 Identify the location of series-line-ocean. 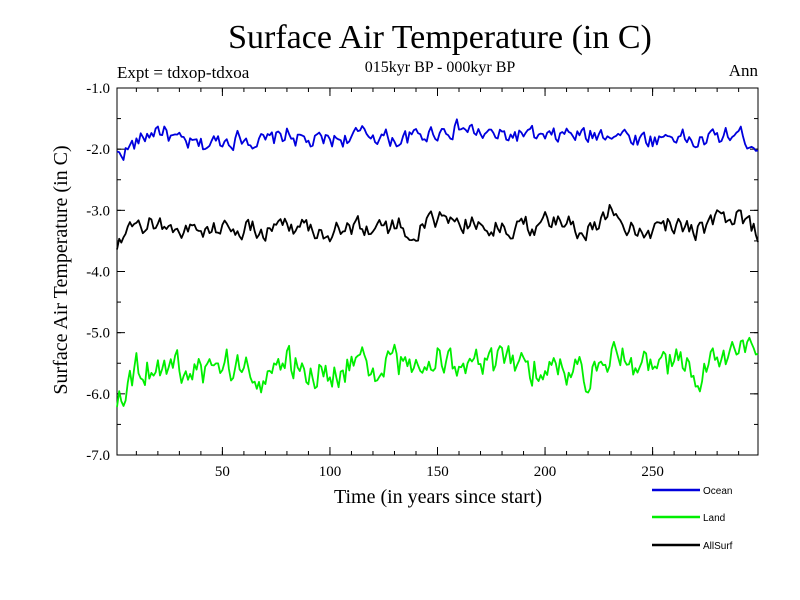
(437, 139).